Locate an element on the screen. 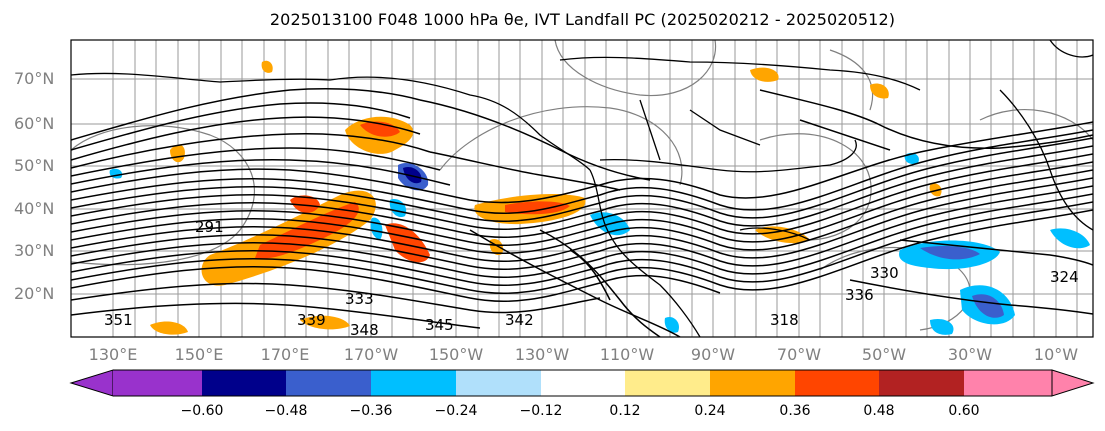  contour-label-324: 324 is located at coordinates (1064, 277).